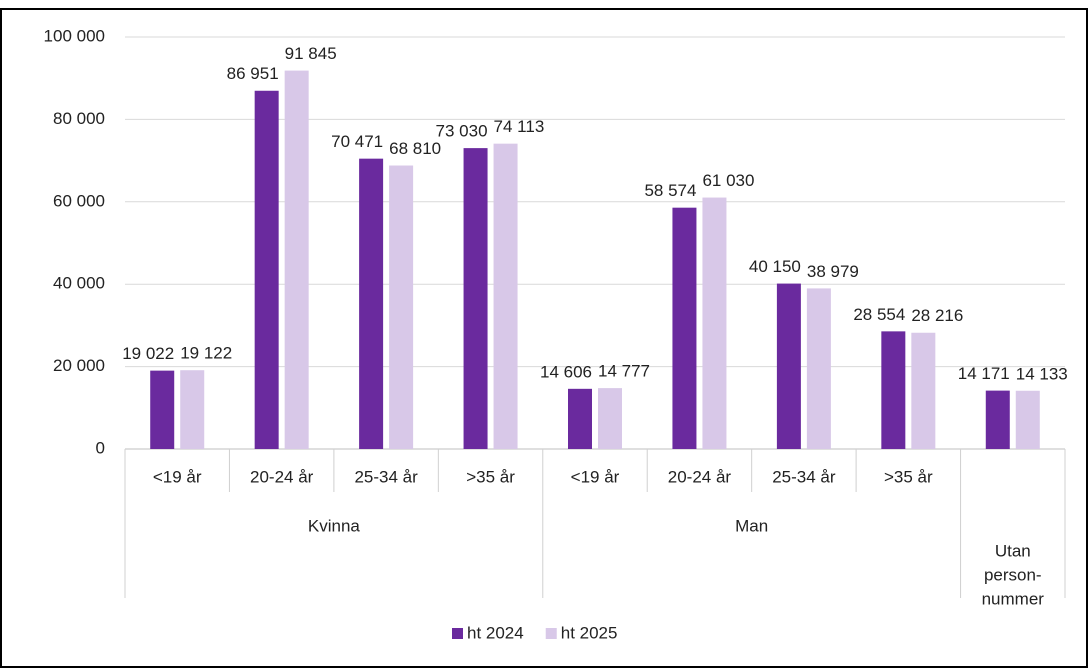 Image resolution: width=1088 pixels, height=668 pixels. I want to click on y-tick-label: 80 000, so click(79, 118).